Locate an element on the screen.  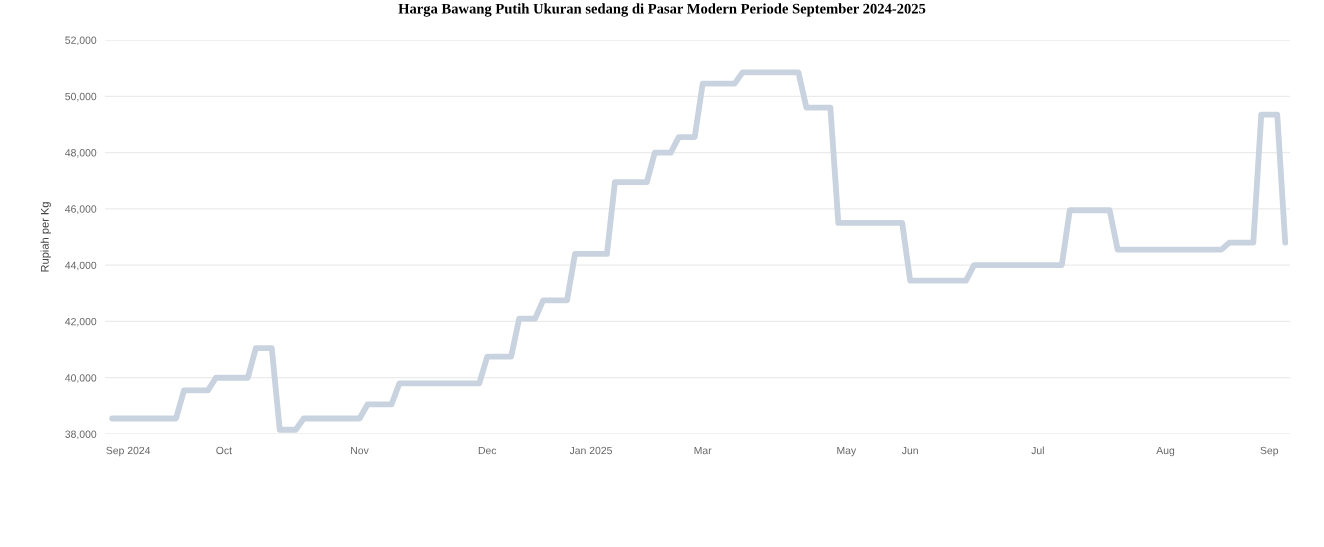
x-tick-label: May is located at coordinates (847, 451).